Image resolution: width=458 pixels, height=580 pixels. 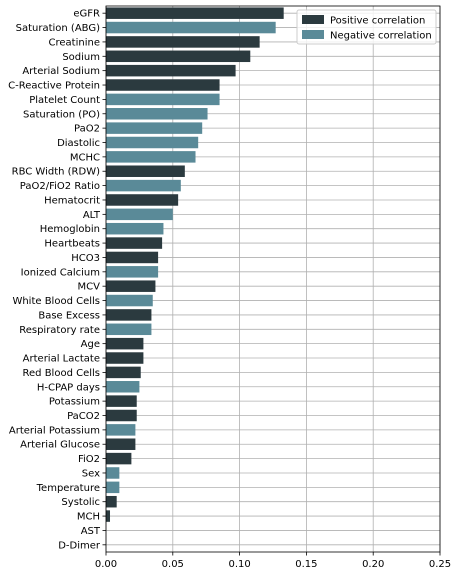 What do you see at coordinates (83, 416) in the screenshot?
I see `y-tick-label: PaCO2` at bounding box center [83, 416].